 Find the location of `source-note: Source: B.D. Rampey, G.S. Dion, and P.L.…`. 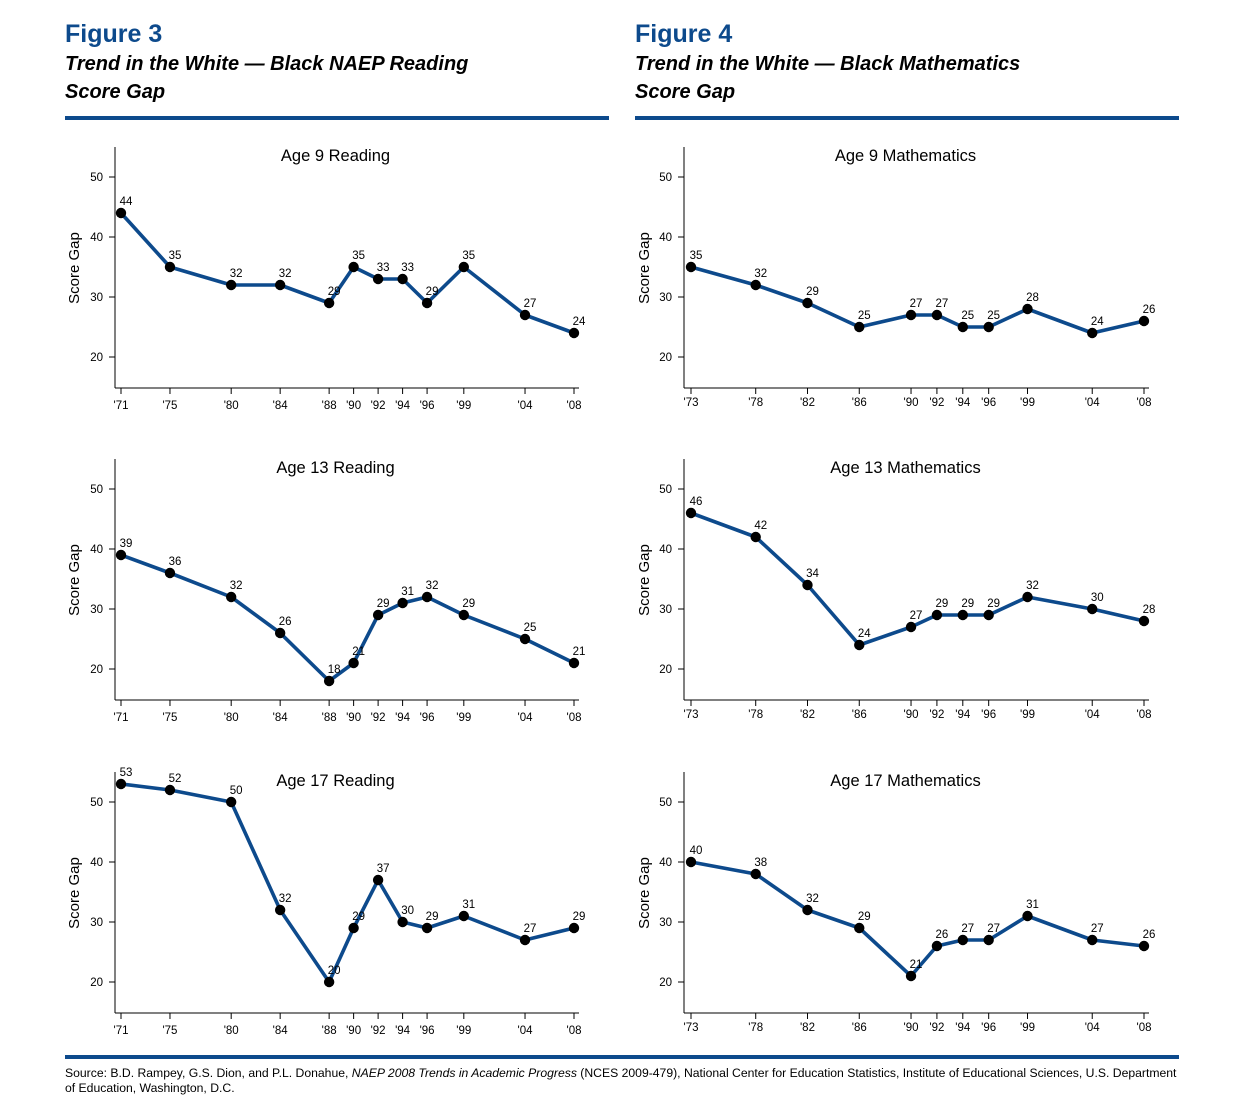

source-note: Source: B.D. Rampey, G.S. Dion, and P.L.… is located at coordinates (625, 1081).